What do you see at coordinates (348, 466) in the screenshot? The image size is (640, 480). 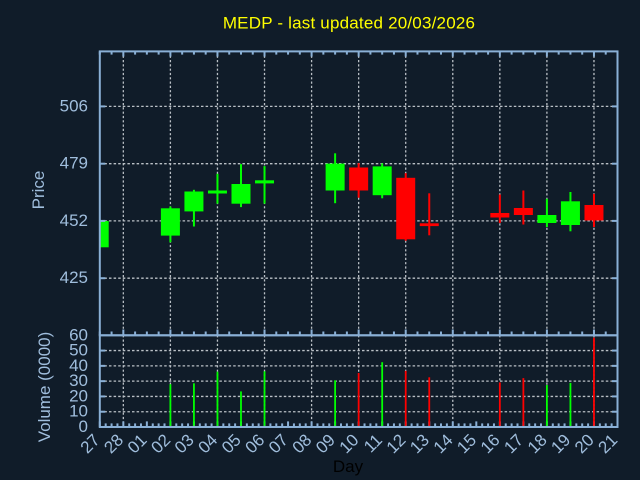 I see `svg-text: Day` at bounding box center [348, 466].